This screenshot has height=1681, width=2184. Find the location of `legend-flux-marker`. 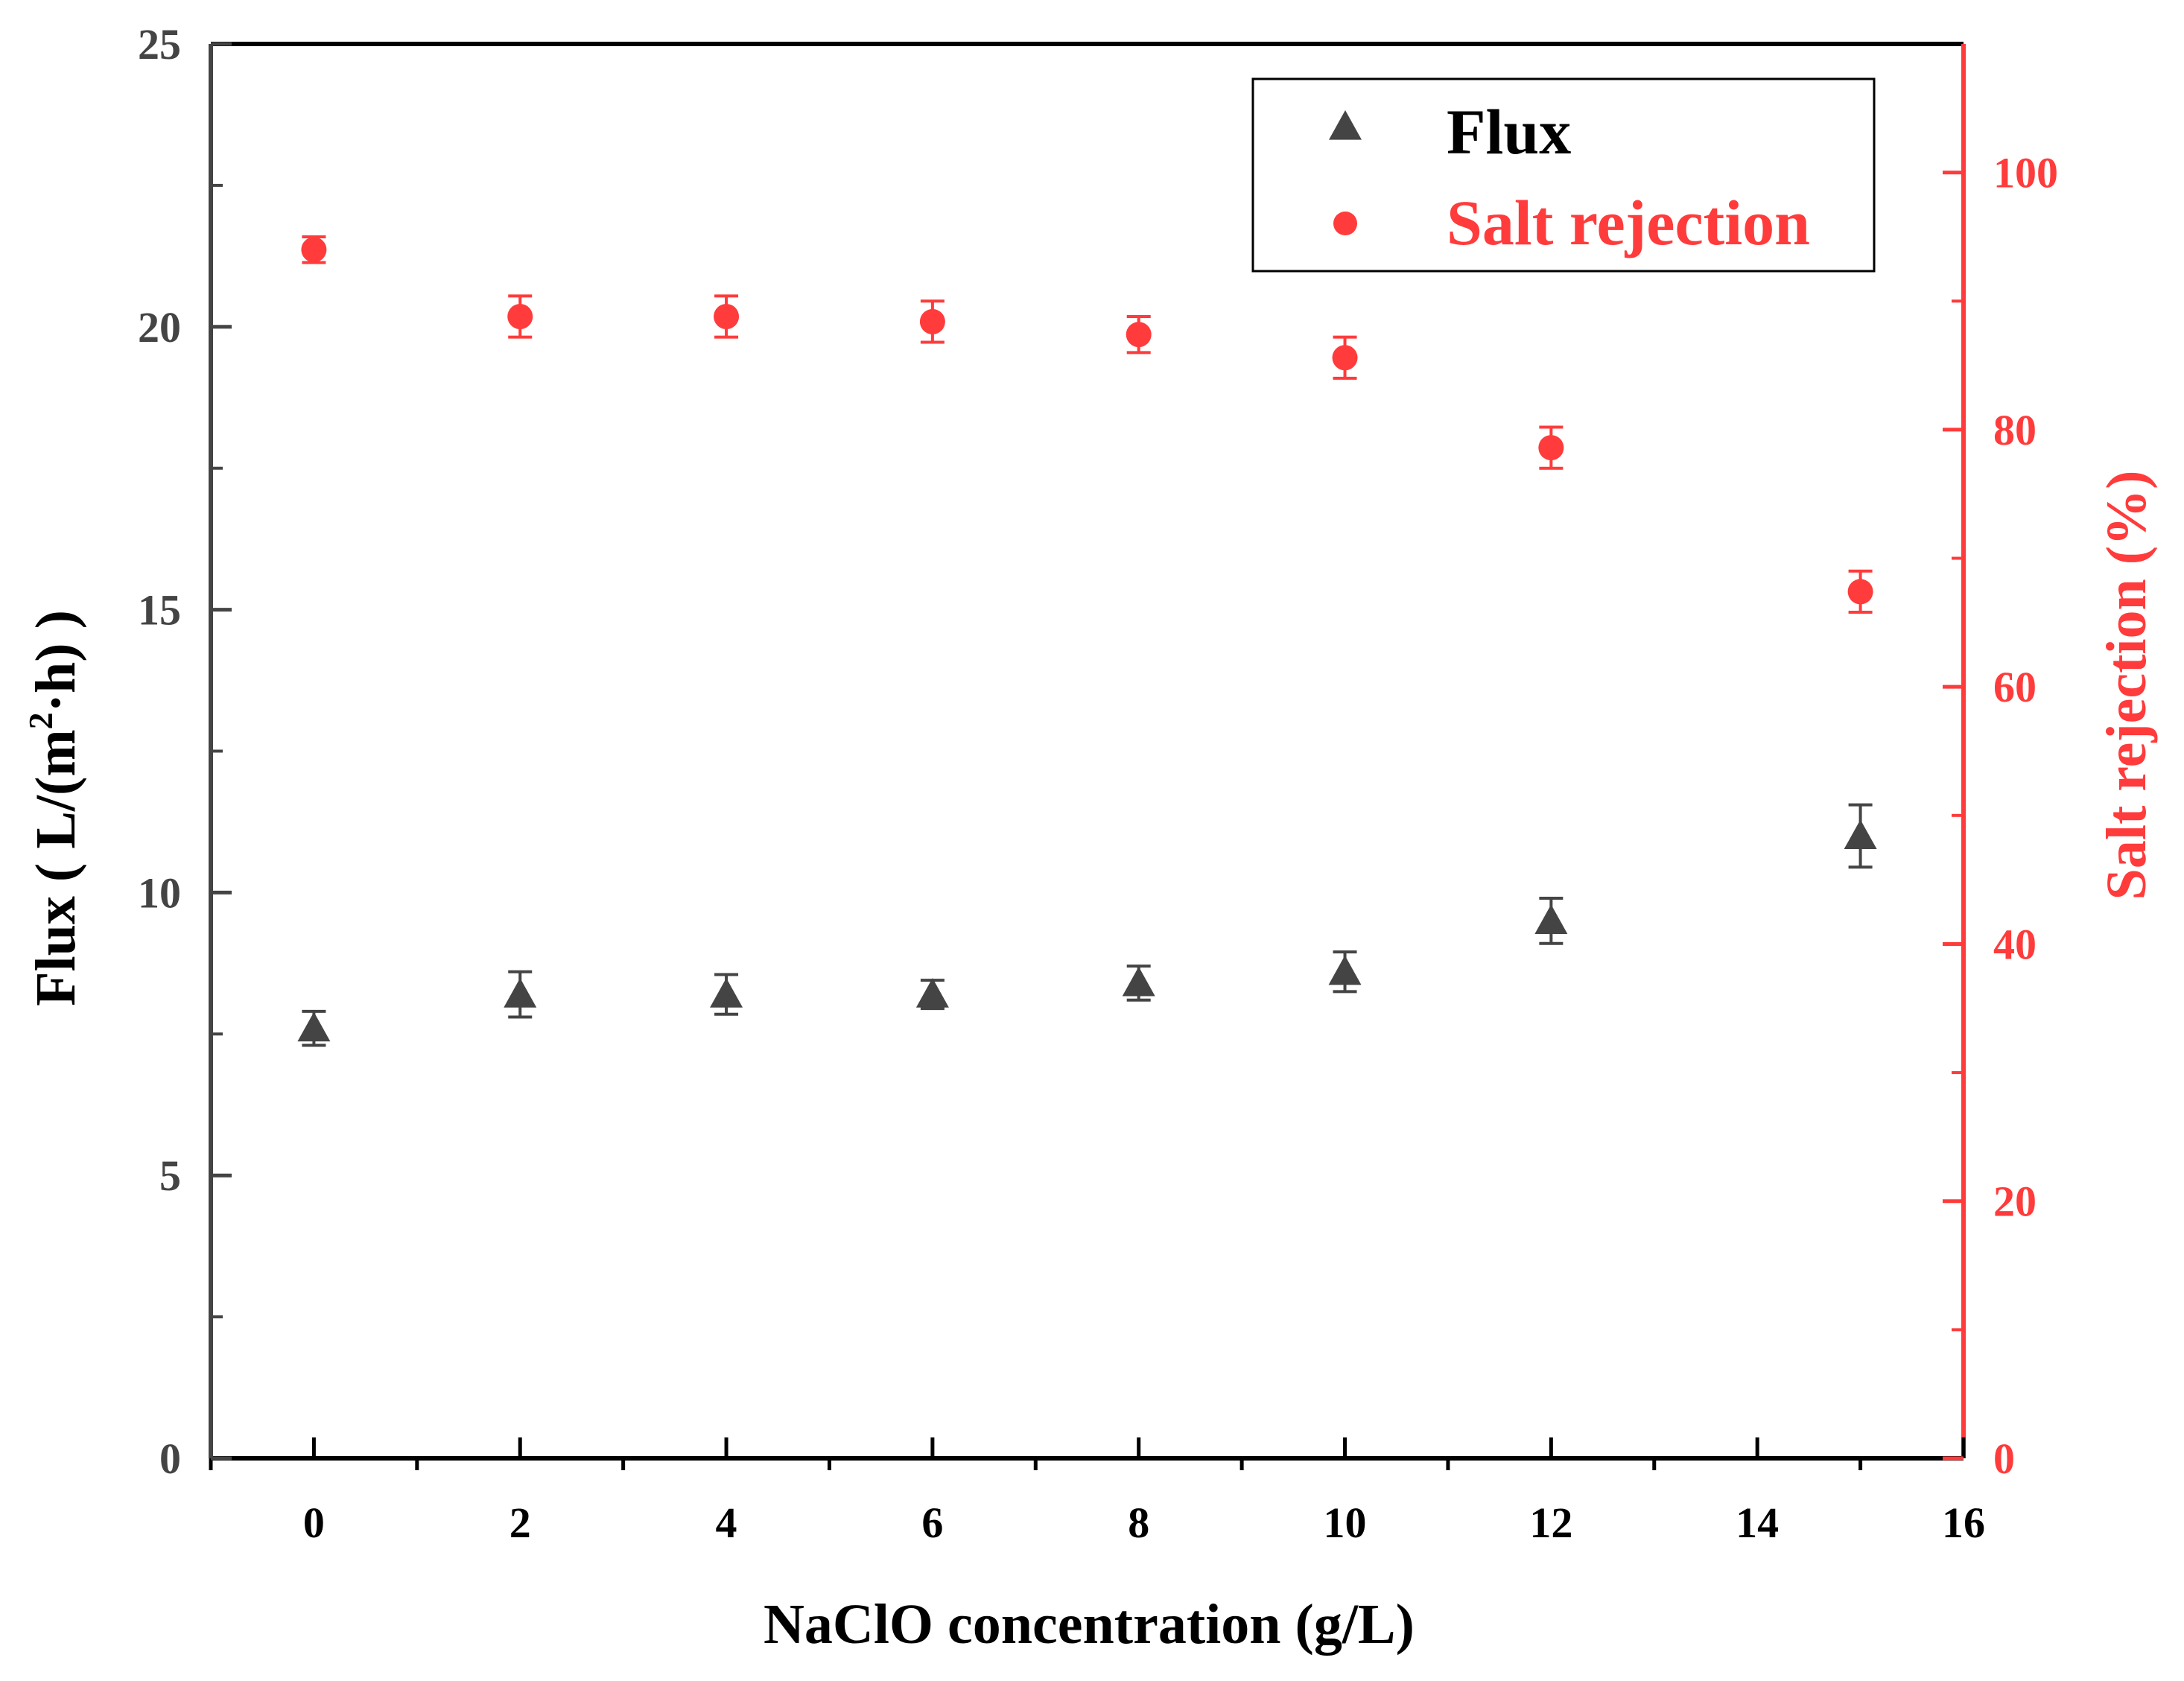

legend-flux-marker is located at coordinates (1345, 125).